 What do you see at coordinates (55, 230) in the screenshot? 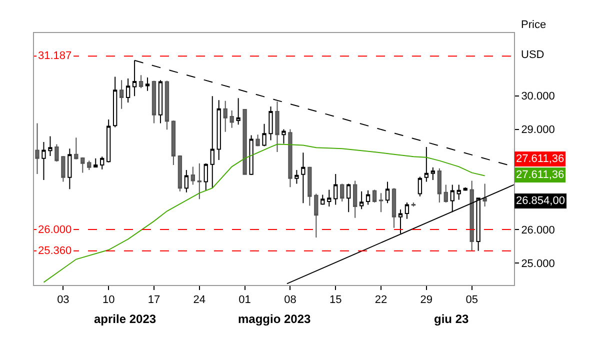
I see `ref-line-label: 26.000` at bounding box center [55, 230].